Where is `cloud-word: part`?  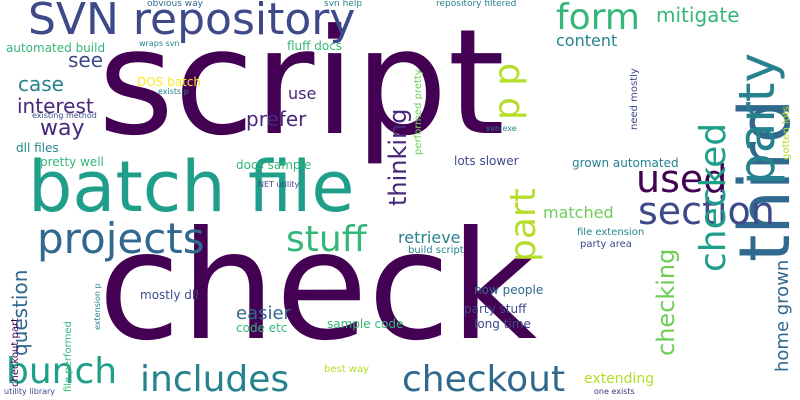 cloud-word: part is located at coordinates (523, 225).